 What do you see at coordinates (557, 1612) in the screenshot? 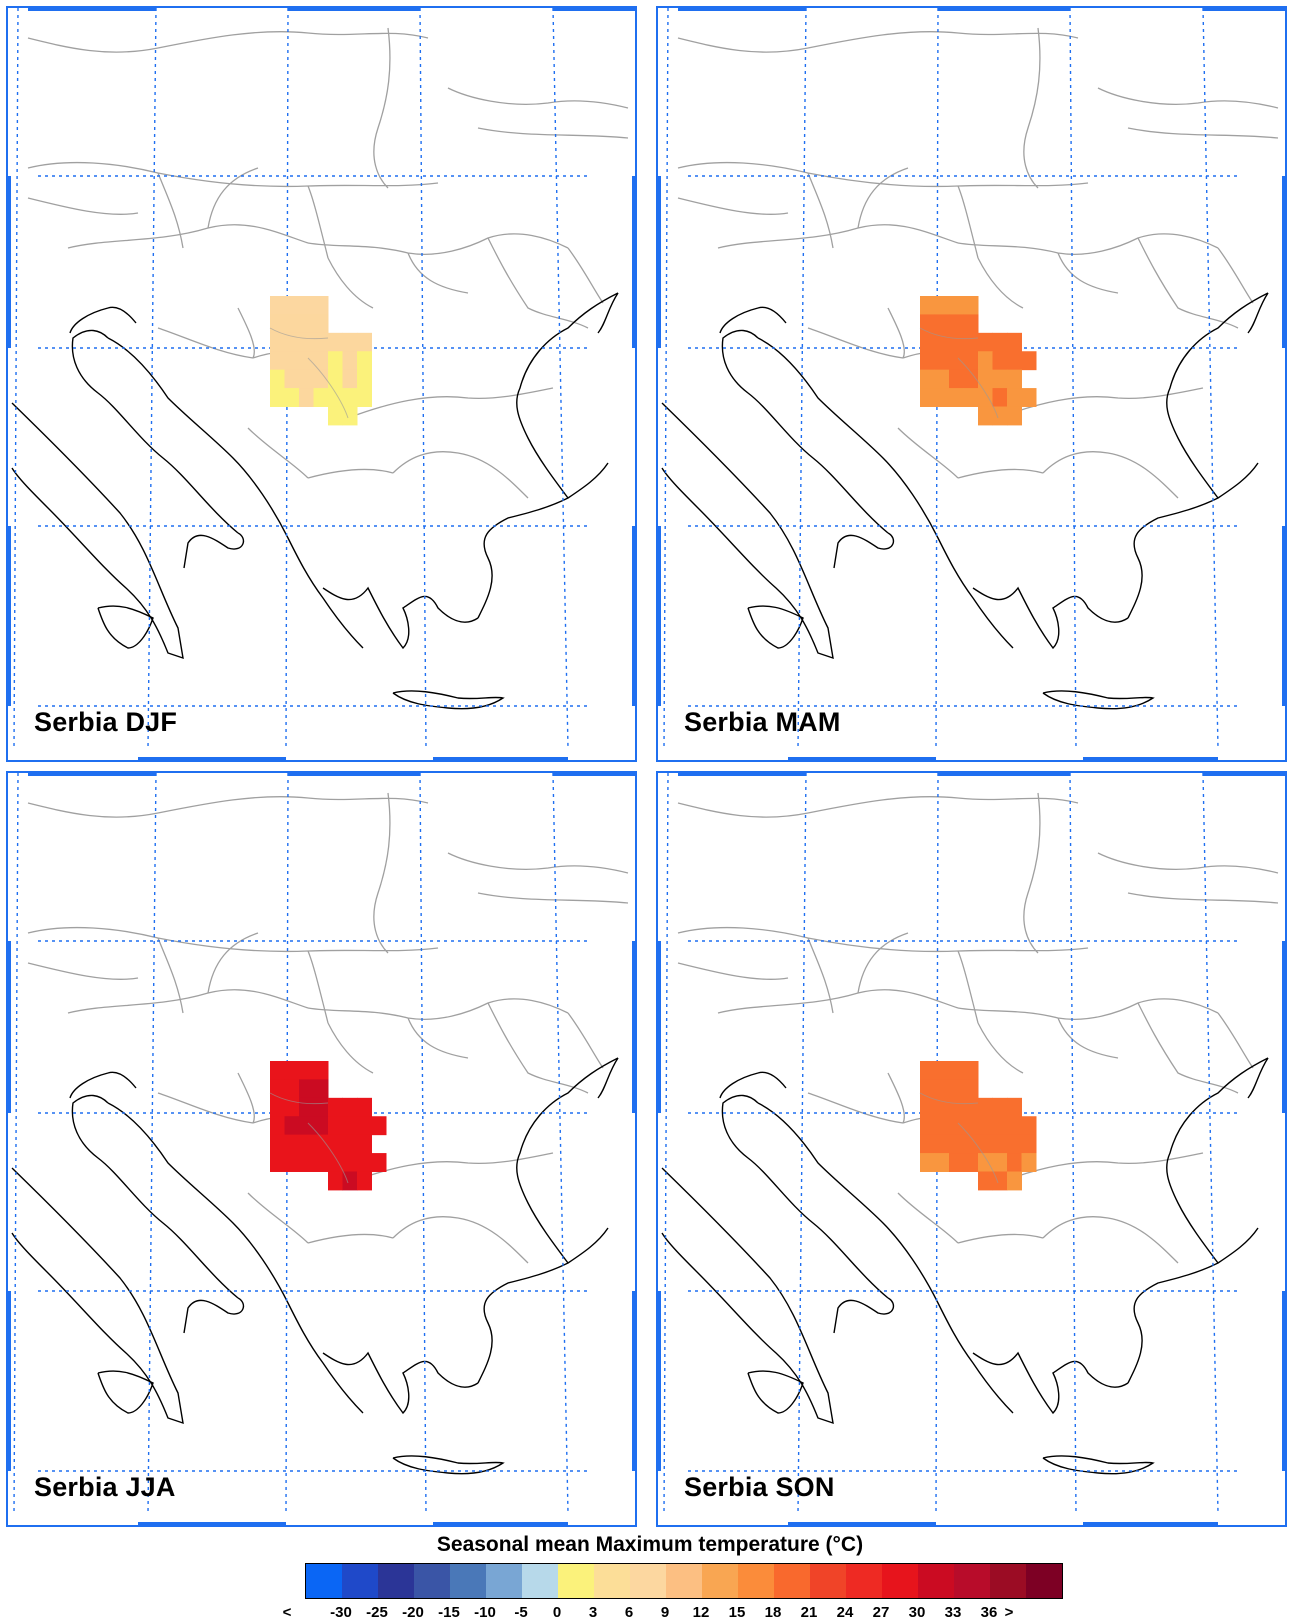
I see `legend-tick-label: 0` at bounding box center [557, 1612].